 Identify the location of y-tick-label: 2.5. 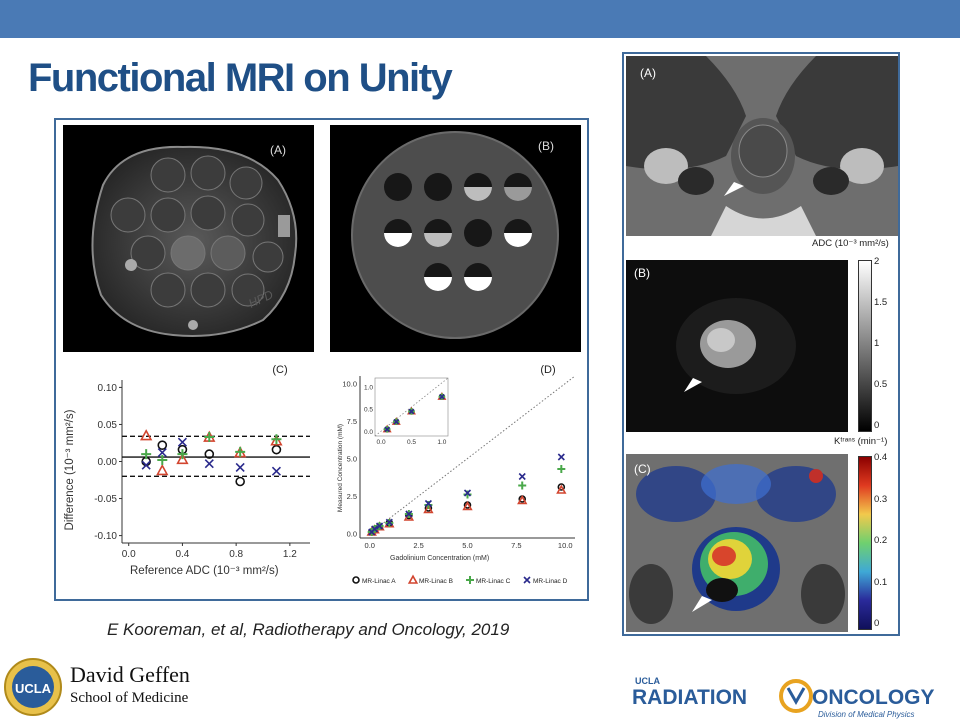
(352, 496).